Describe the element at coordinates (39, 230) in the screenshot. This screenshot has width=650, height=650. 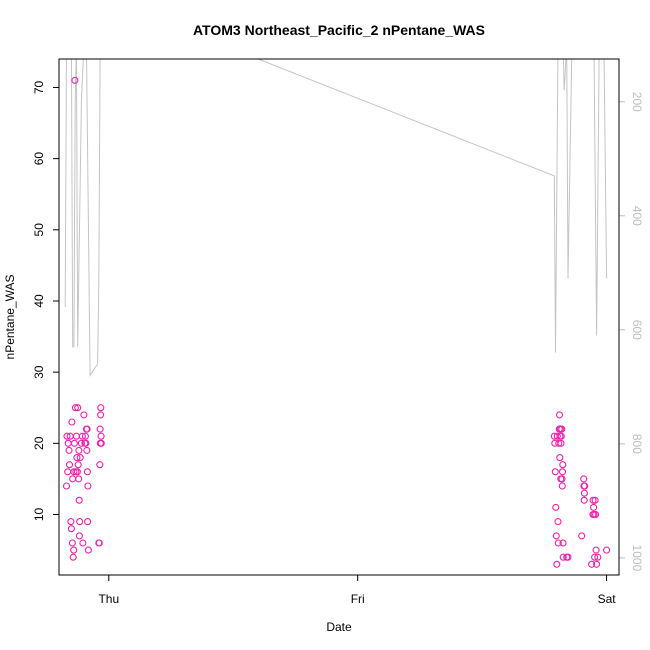
I see `y-tick-label: 50` at that location.